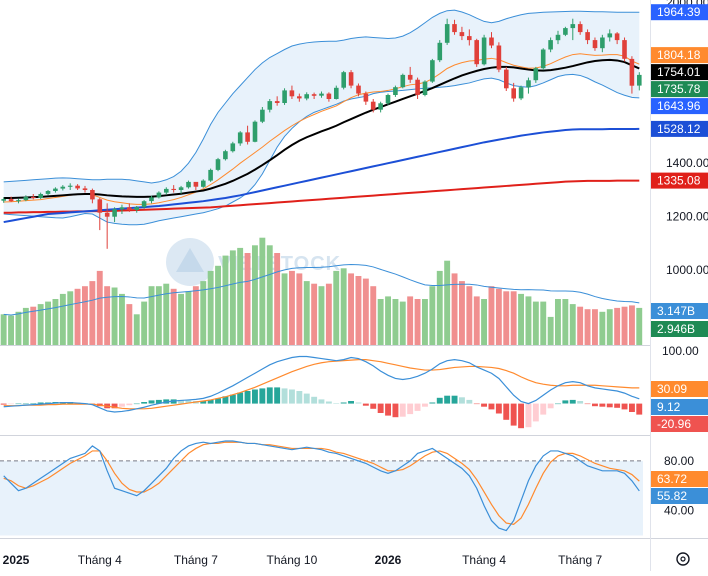 This screenshot has height=576, width=708. Describe the element at coordinates (321, 384) in the screenshot. I see `macd-signal-line` at that location.